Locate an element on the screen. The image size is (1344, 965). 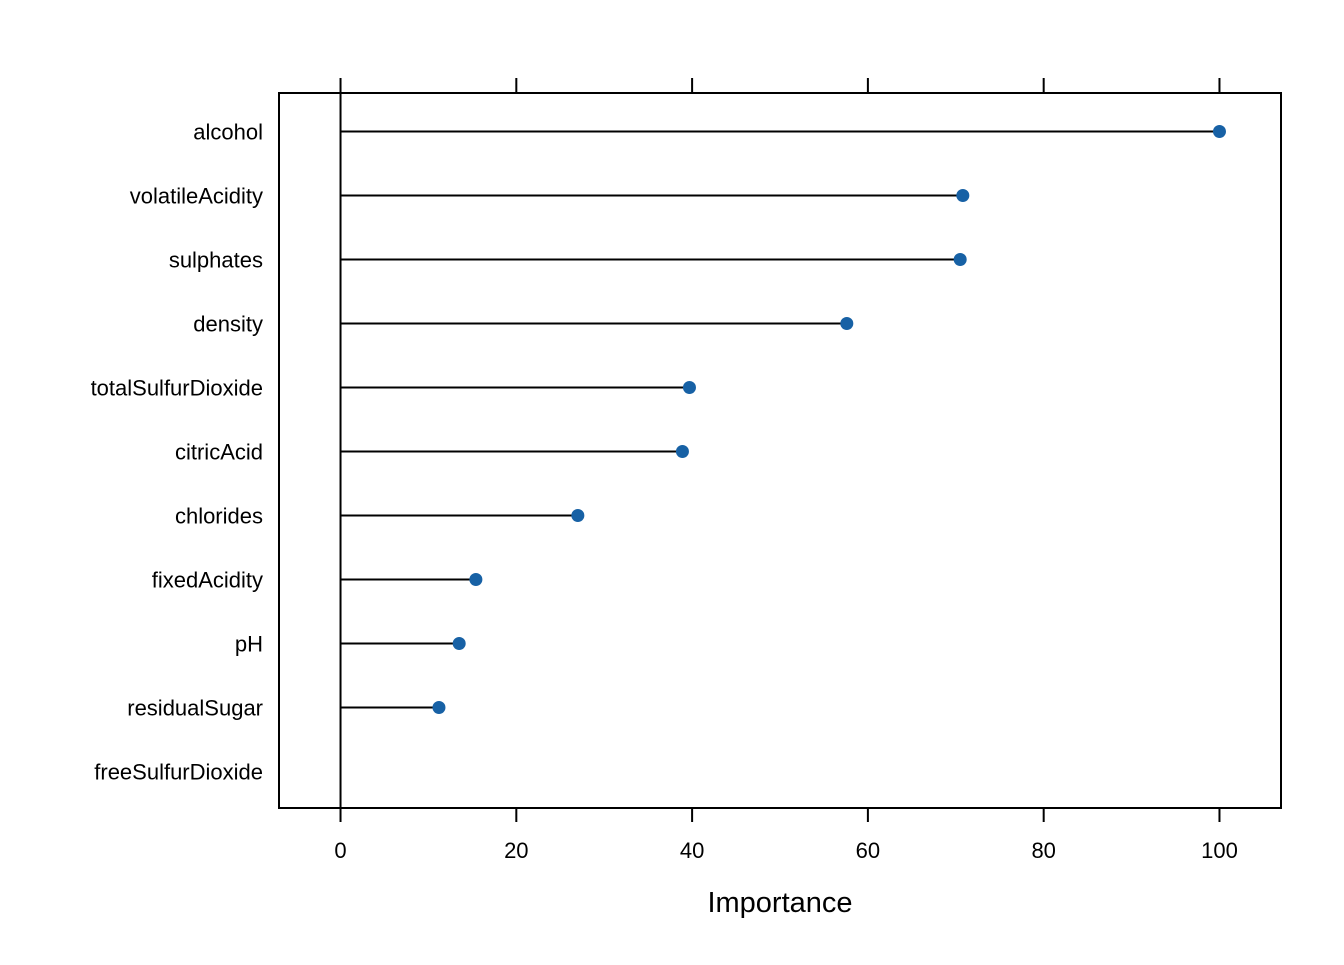
x-axis-title: Importance is located at coordinates (779, 903).